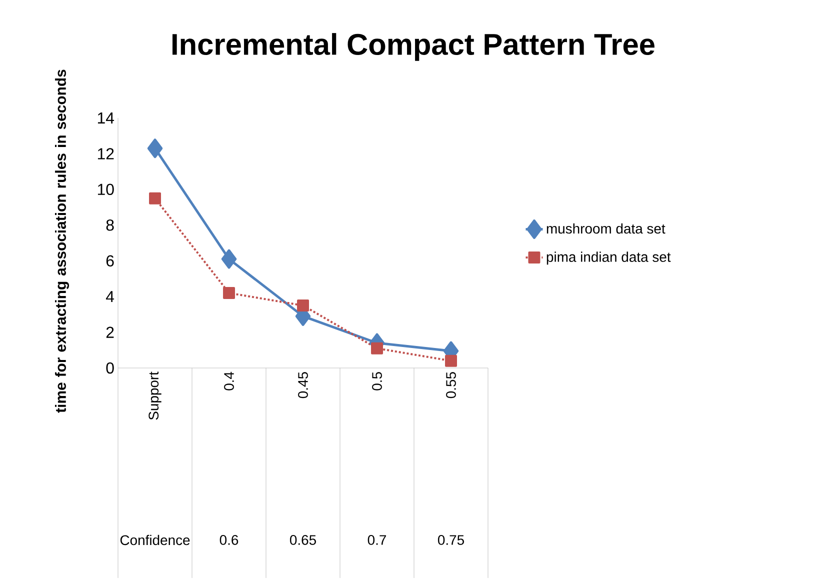  Describe the element at coordinates (110, 296) in the screenshot. I see `y-tick-label: 4` at that location.